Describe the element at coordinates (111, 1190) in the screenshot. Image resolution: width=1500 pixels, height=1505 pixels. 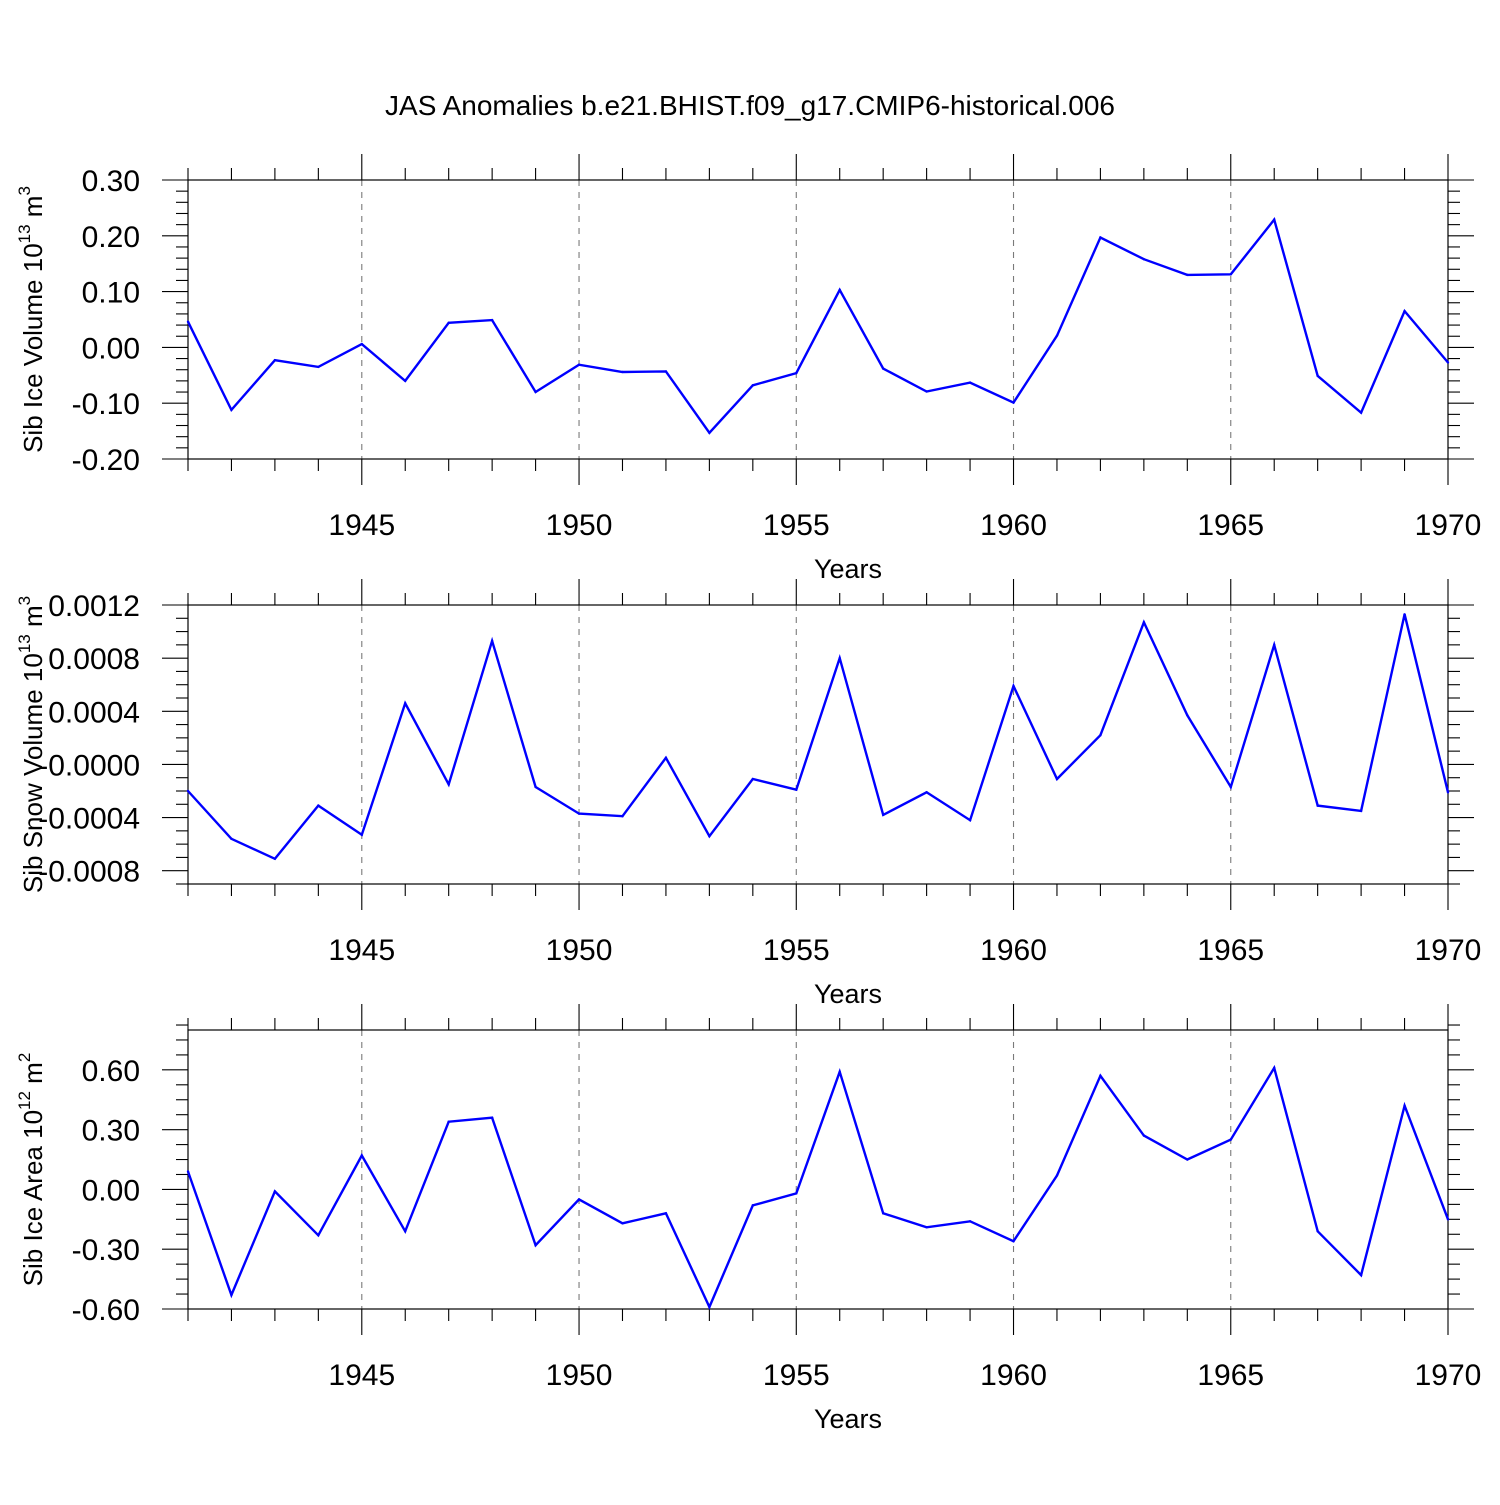
I see `y-tick-label: 0.00` at that location.